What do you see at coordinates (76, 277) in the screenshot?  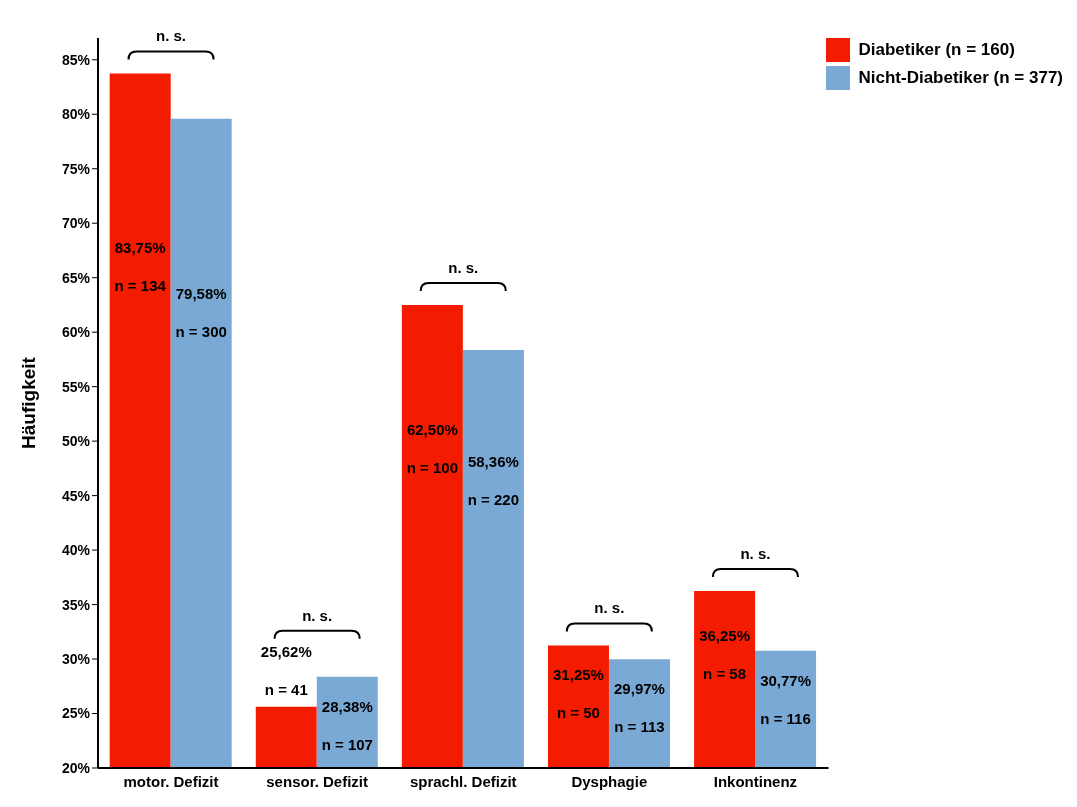 I see `y-tick-label: 65%` at bounding box center [76, 277].